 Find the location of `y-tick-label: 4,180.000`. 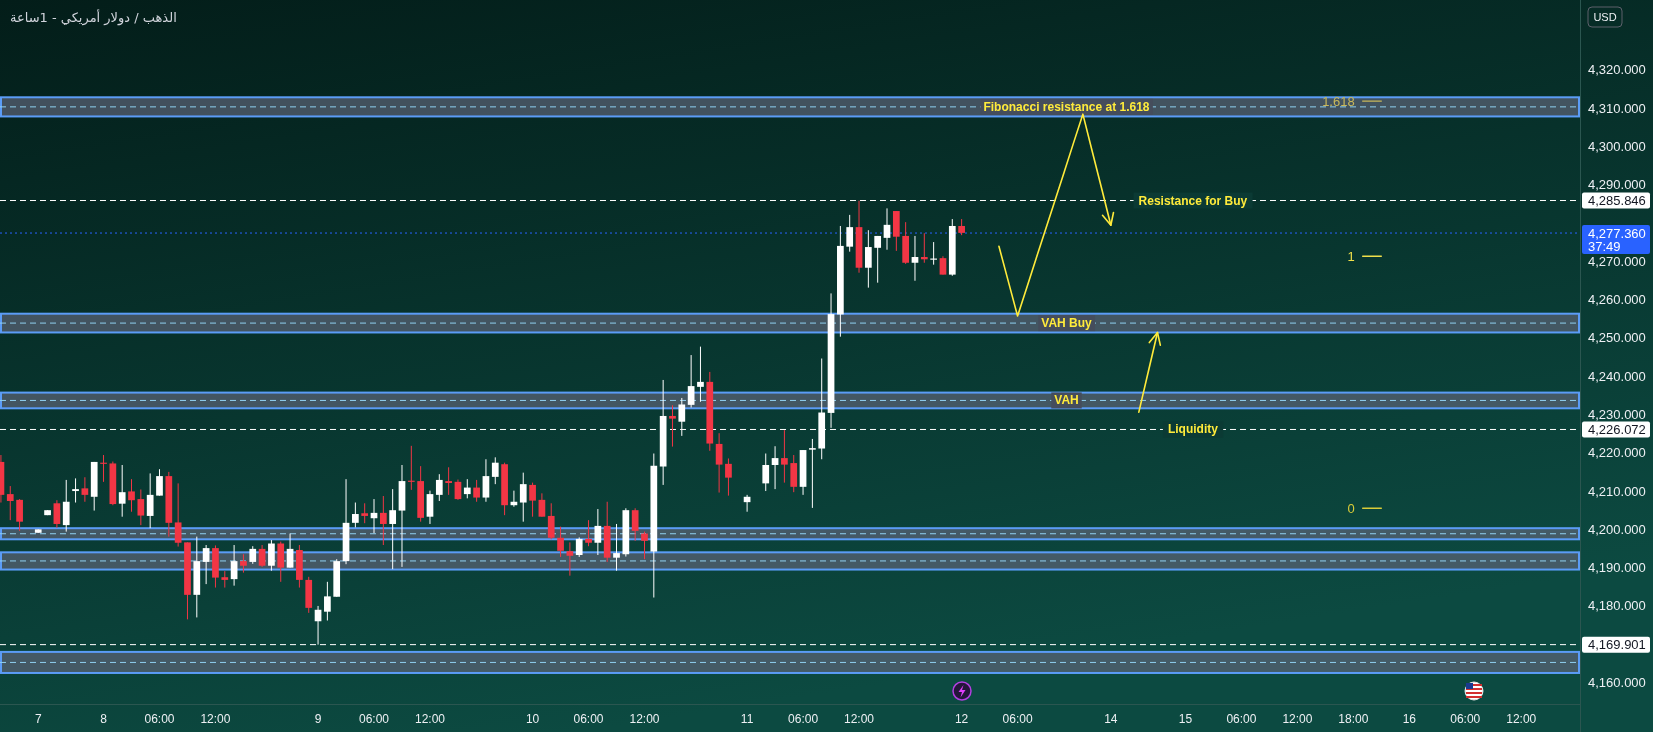

y-tick-label: 4,180.000 is located at coordinates (1617, 606).